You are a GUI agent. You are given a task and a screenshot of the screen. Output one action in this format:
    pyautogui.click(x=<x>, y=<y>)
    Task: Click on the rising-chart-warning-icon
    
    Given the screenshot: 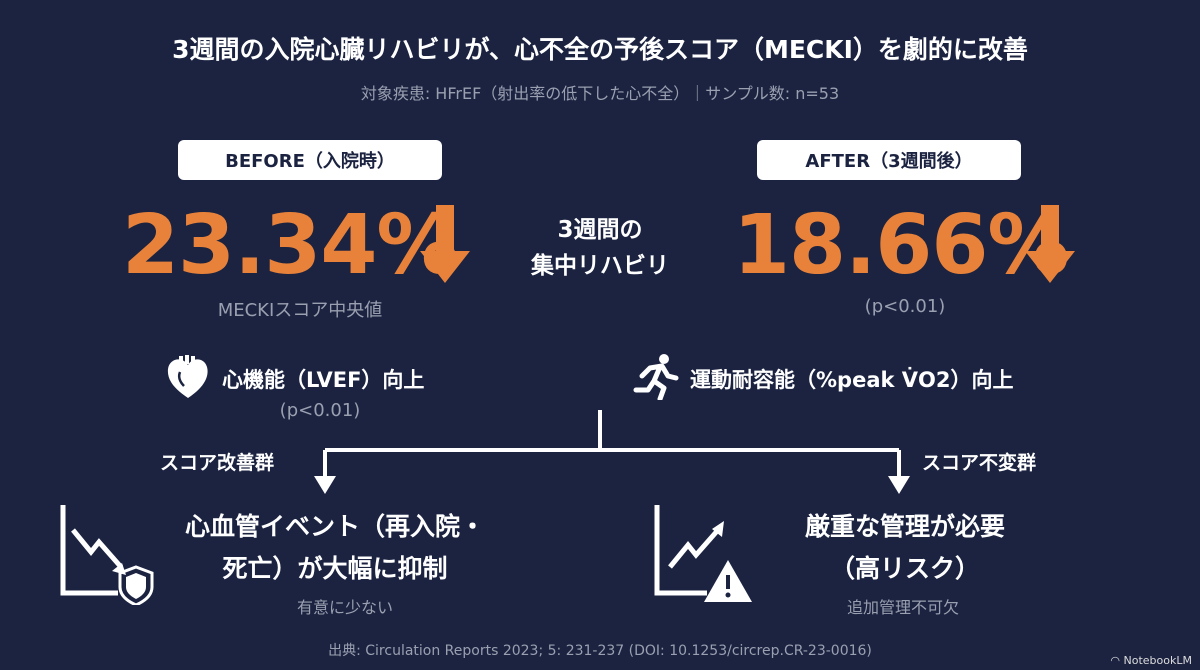 What is the action you would take?
    pyautogui.click(x=703, y=553)
    